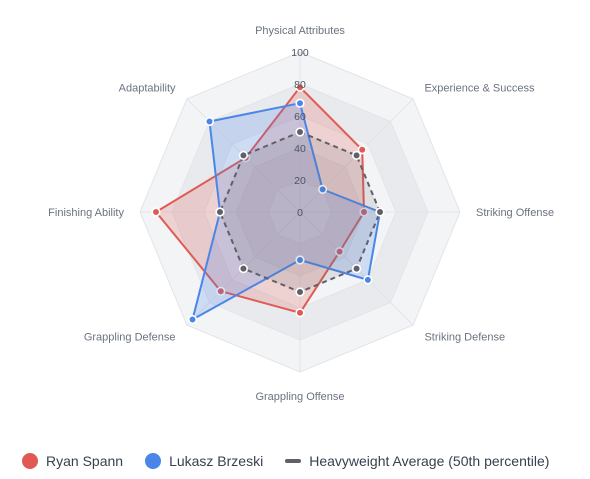 The height and width of the screenshot is (479, 590). Describe the element at coordinates (85, 461) in the screenshot. I see `legend-label: Ryan Spann` at that location.